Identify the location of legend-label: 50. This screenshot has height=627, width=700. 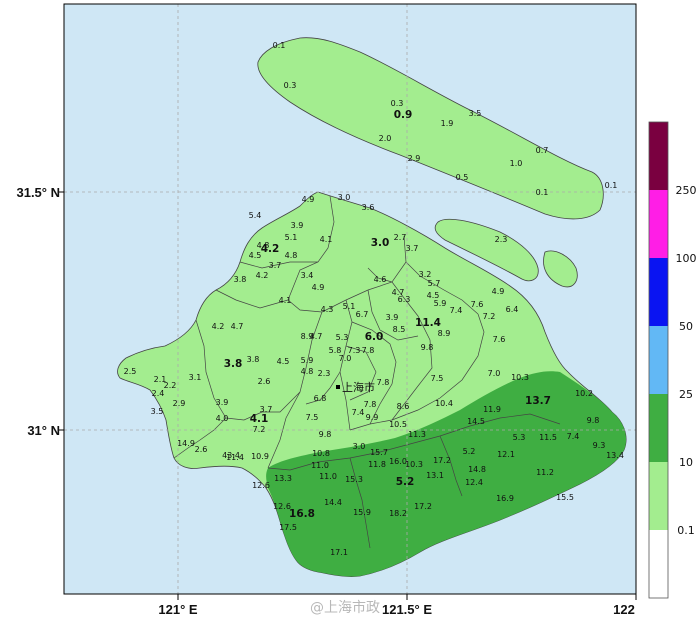
(686, 326).